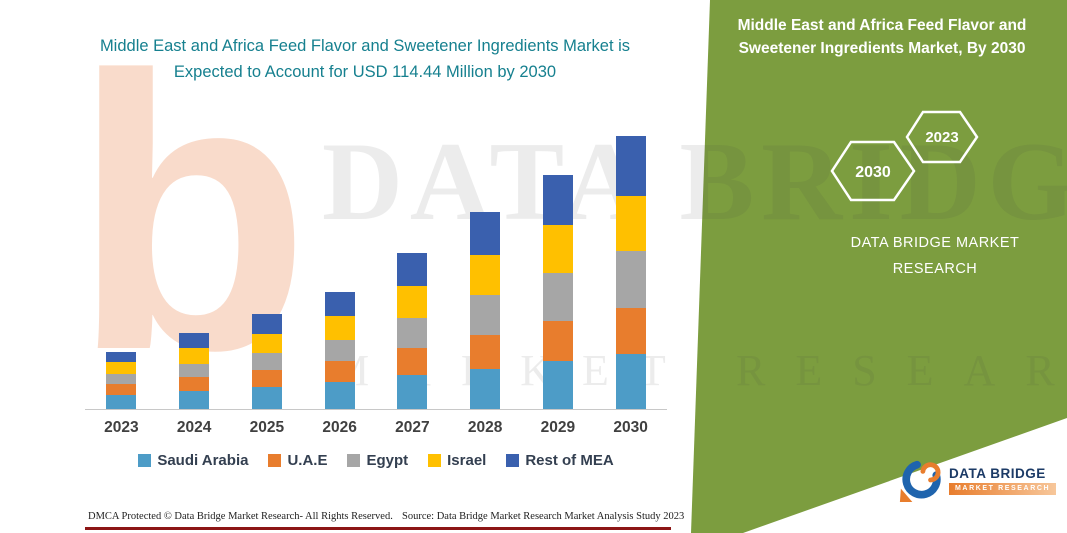  I want to click on bar-column-2023, so click(121, 380).